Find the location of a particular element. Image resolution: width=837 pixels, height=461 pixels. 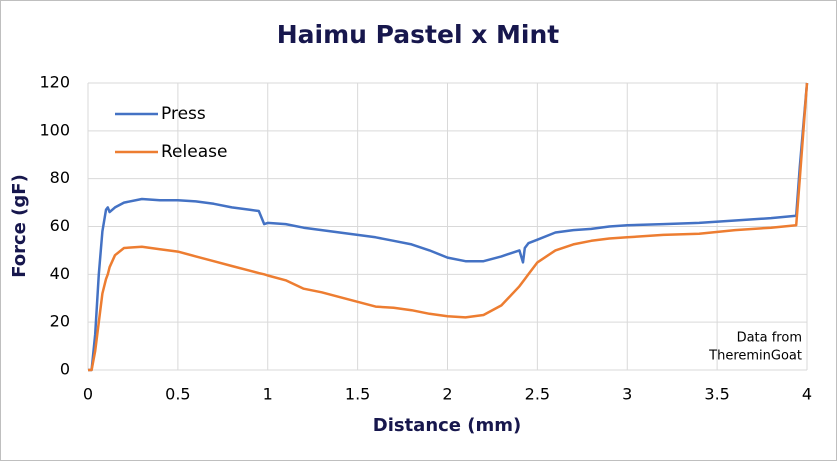

annotation: ThereminGoat is located at coordinates (755, 356).